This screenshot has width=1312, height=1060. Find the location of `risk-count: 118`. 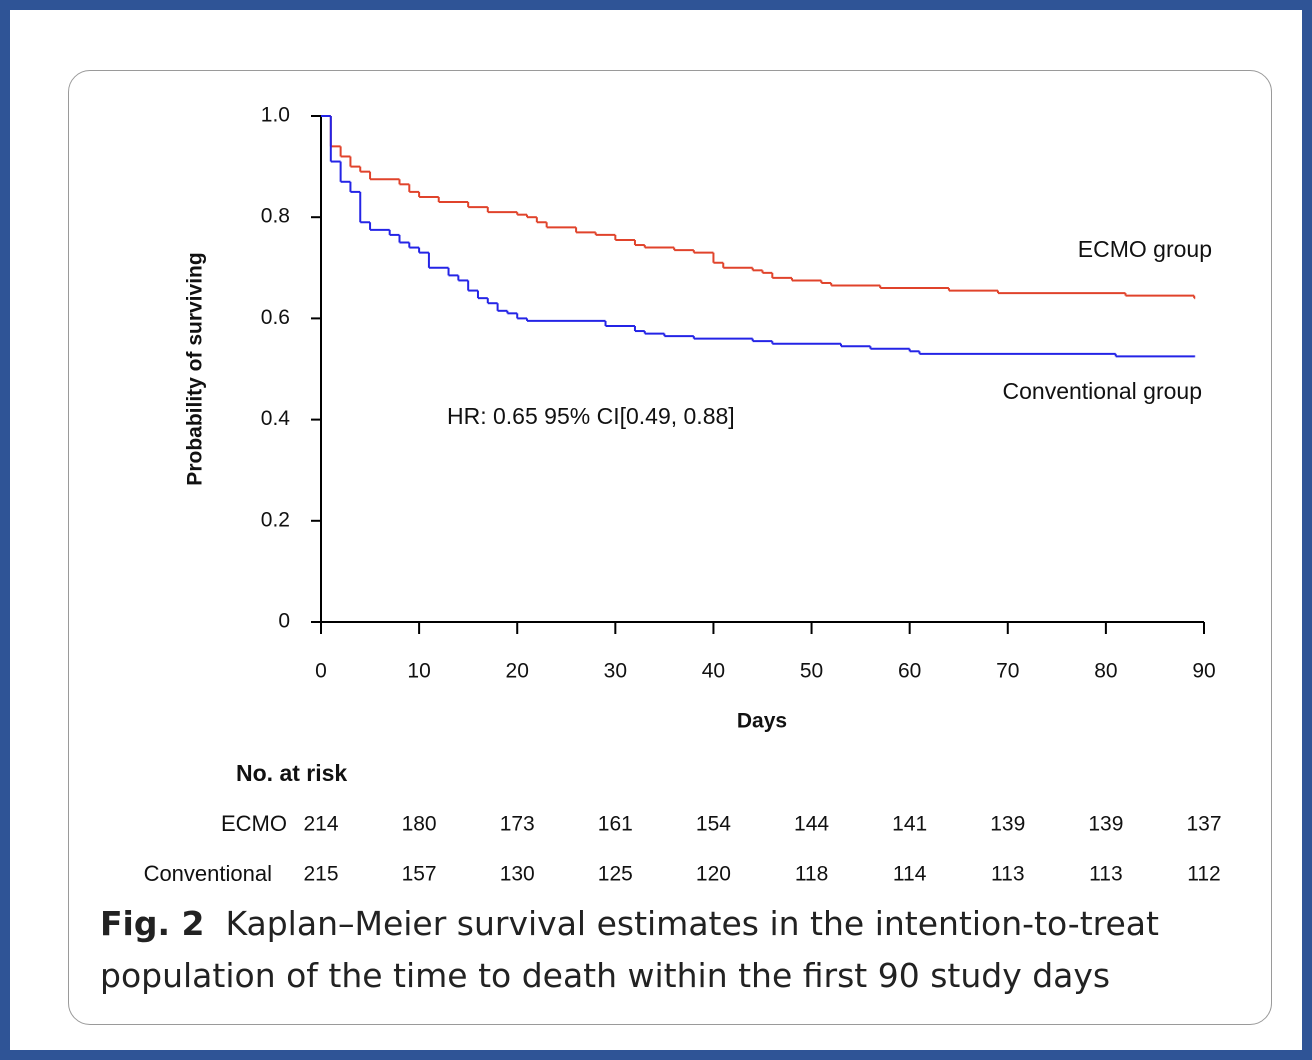

risk-count: 118 is located at coordinates (811, 874).